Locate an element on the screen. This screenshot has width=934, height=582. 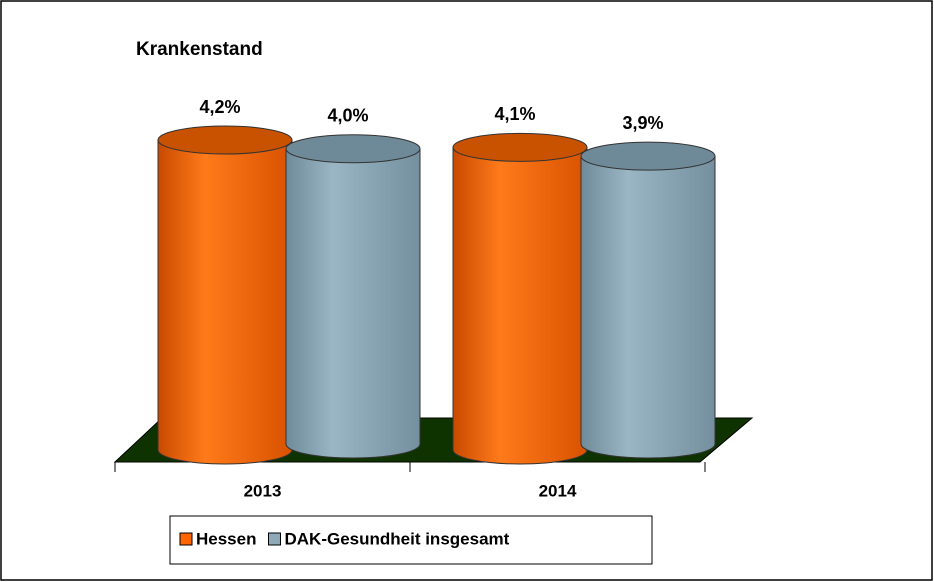
chart-title: Krankenstand is located at coordinates (199, 49).